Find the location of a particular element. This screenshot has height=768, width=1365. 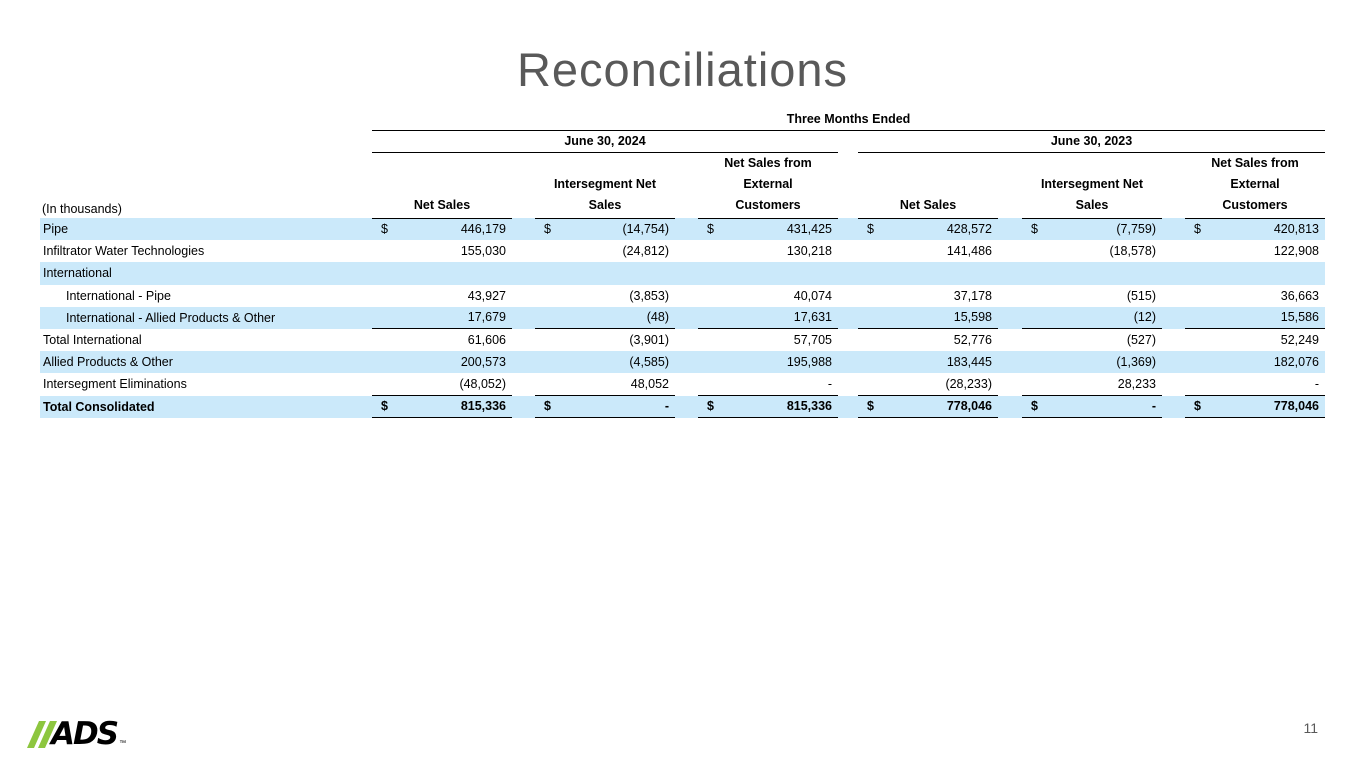

cell: 15,598 is located at coordinates (928, 318).